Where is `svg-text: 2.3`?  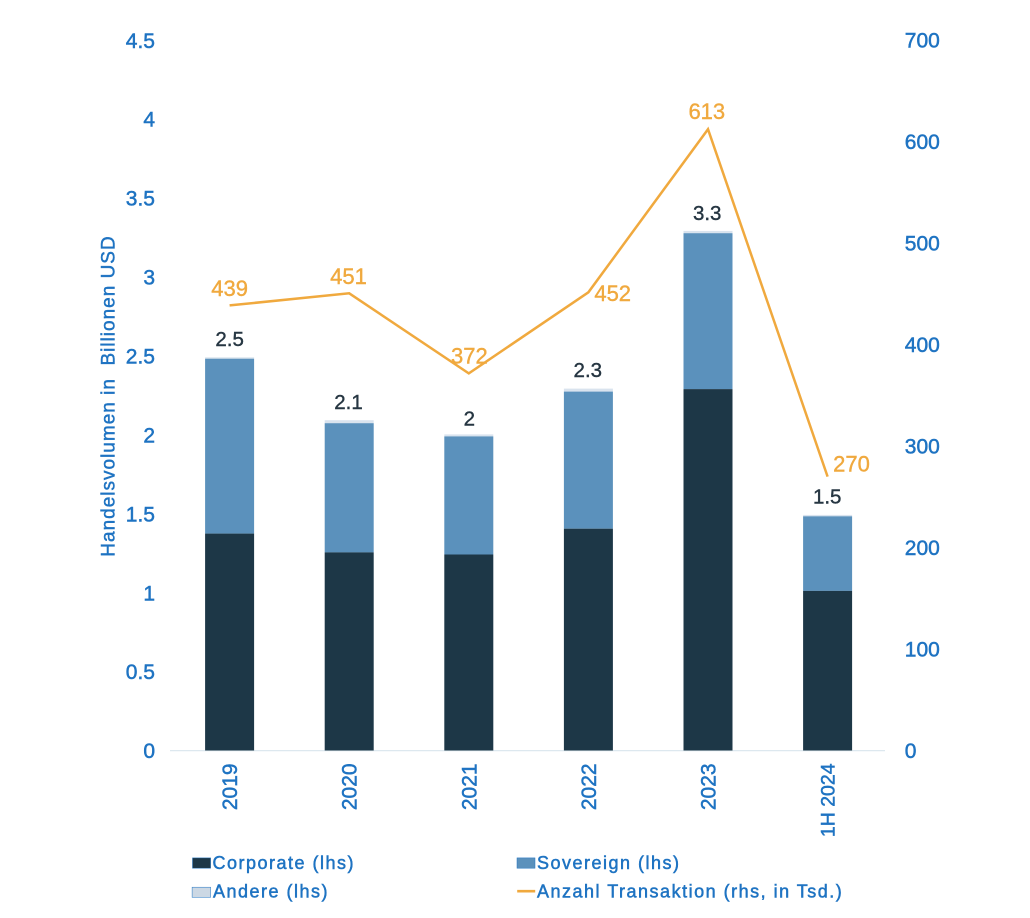
svg-text: 2.3 is located at coordinates (588, 370).